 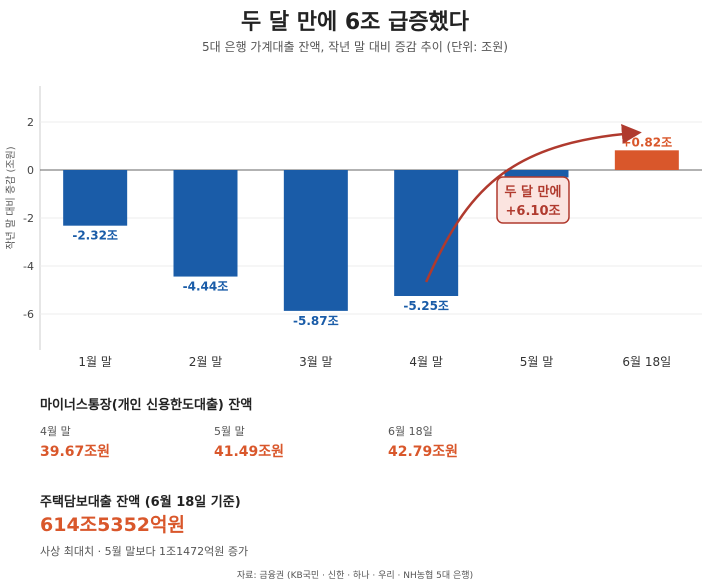 I want to click on x-tick-label: 2월 말, so click(x=206, y=362).